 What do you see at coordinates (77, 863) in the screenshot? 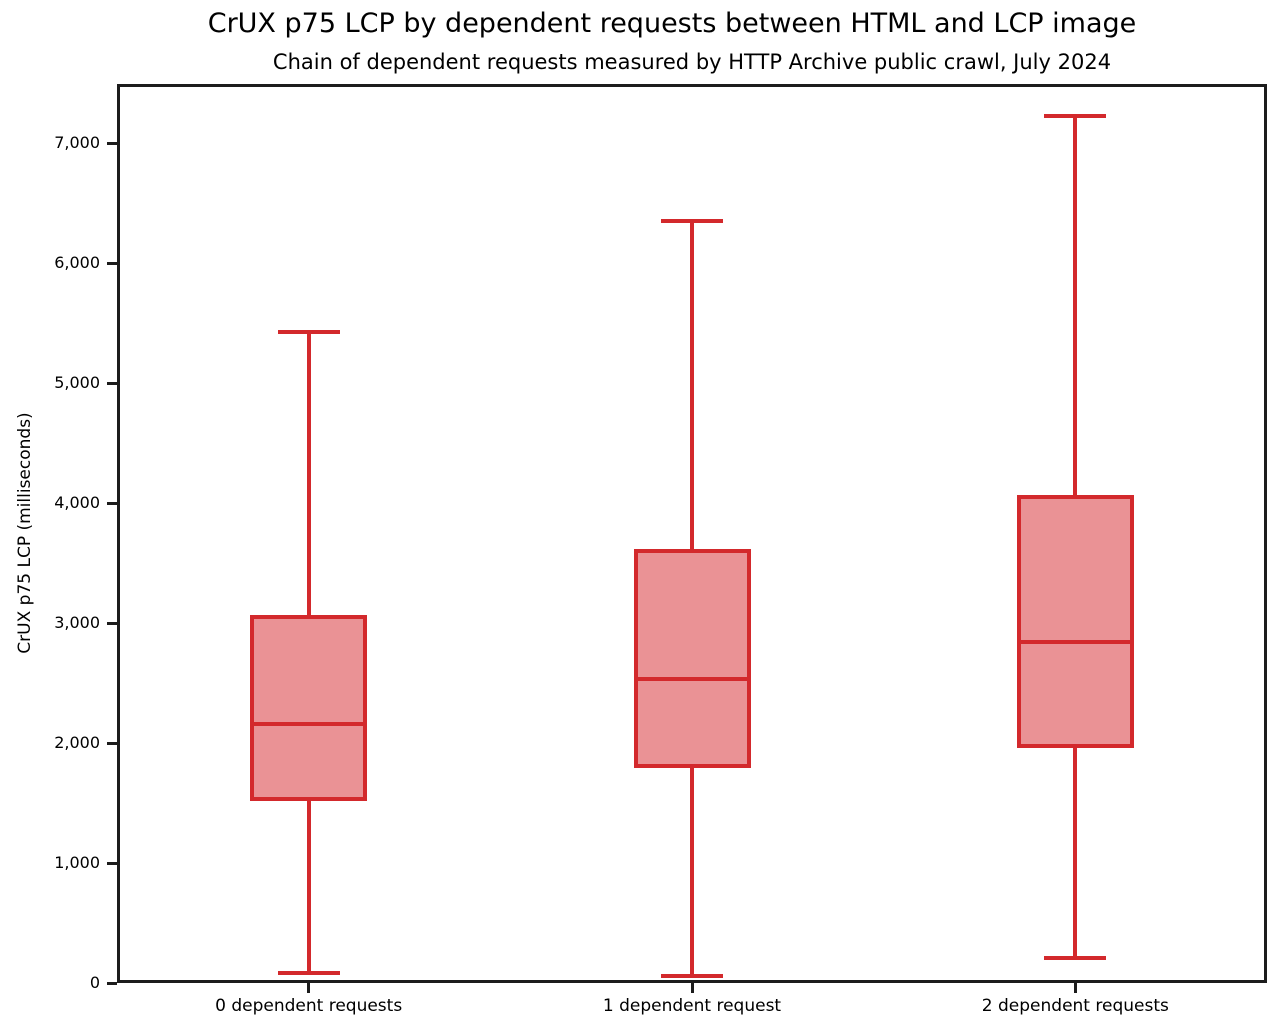
I see `y-tick-label: 1,000` at bounding box center [77, 863].